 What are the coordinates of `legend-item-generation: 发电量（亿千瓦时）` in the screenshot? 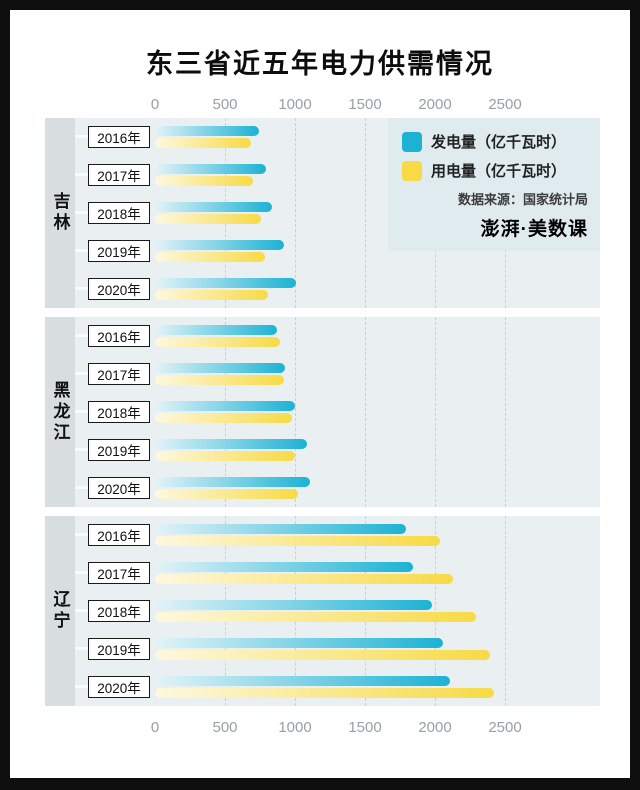 It's located at (495, 141).